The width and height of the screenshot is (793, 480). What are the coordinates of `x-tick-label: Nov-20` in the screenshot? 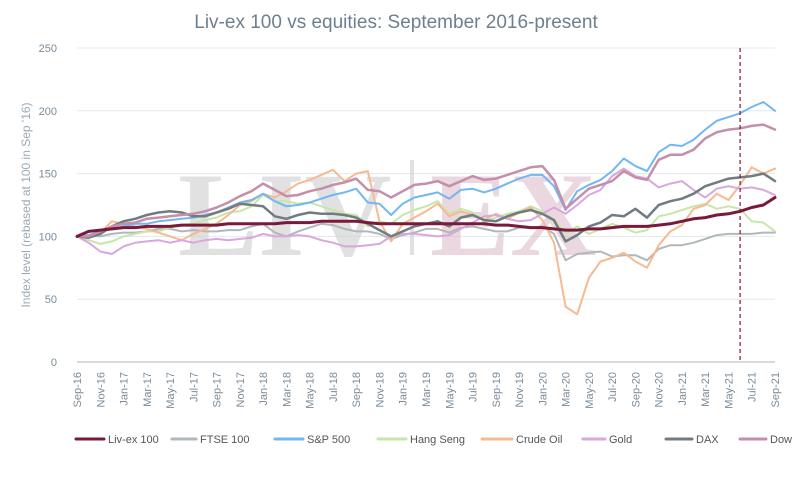 It's located at (660, 389).